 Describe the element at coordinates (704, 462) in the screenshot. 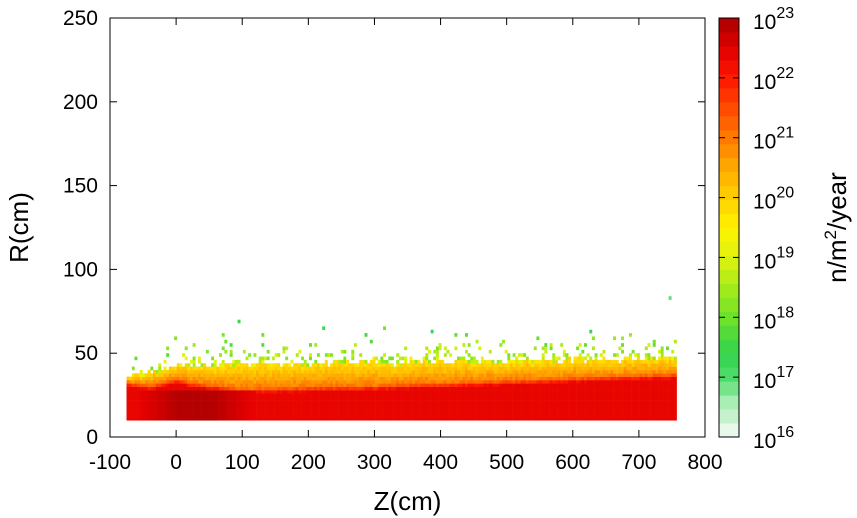

I see `x-tick-label: 800` at that location.